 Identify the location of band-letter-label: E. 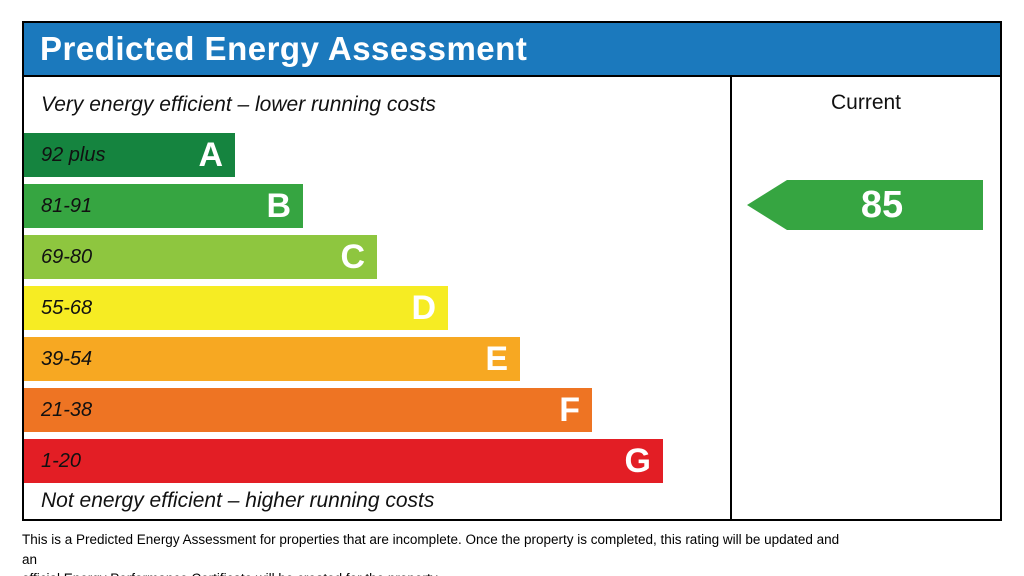
(496, 359).